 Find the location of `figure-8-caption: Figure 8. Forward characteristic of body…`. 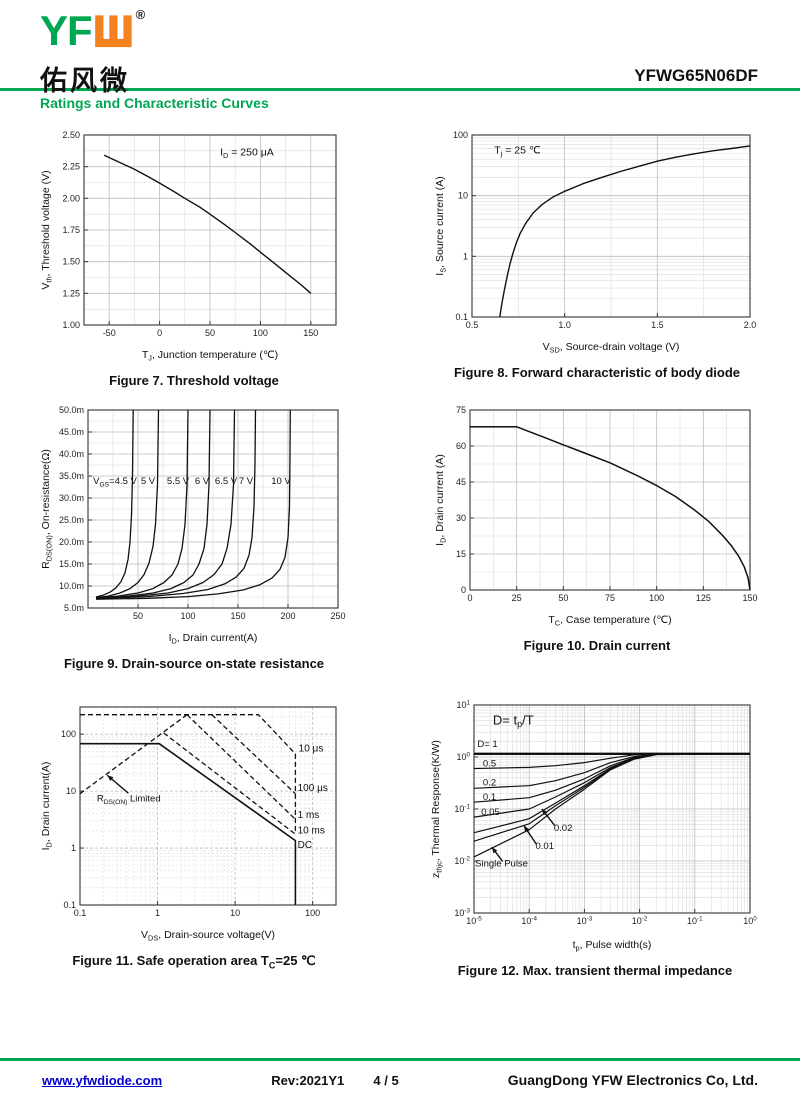

figure-8-caption: Figure 8. Forward characteristic of body… is located at coordinates (597, 372).